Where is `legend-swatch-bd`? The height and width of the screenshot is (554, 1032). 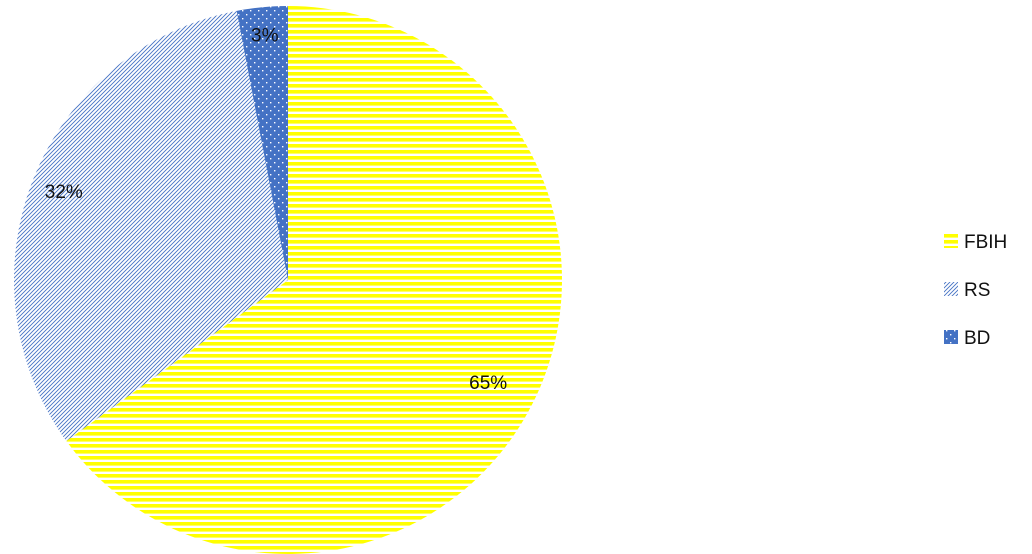 legend-swatch-bd is located at coordinates (951, 337).